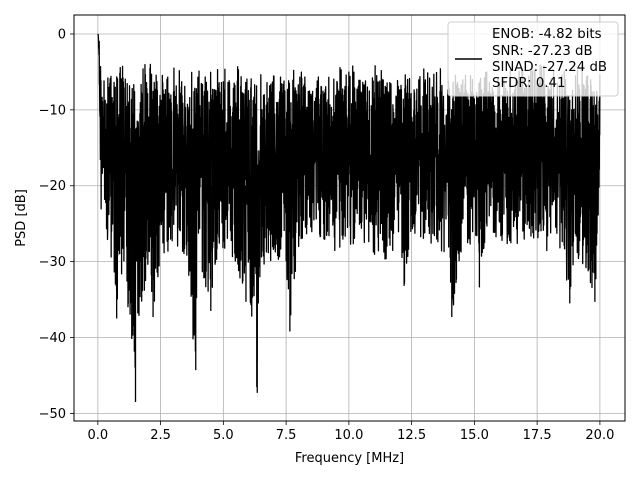 This screenshot has width=640, height=480. Describe the element at coordinates (411, 435) in the screenshot. I see `x-tick-label: 12.5` at that location.